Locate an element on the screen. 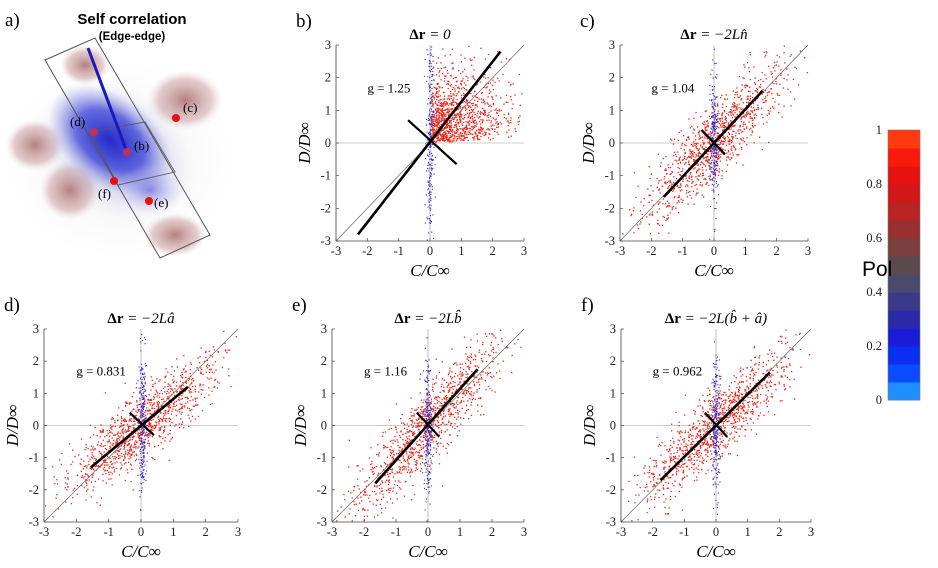 Image resolution: width=938 pixels, height=568 pixels. y-tick-label: -3 is located at coordinates (322, 522).